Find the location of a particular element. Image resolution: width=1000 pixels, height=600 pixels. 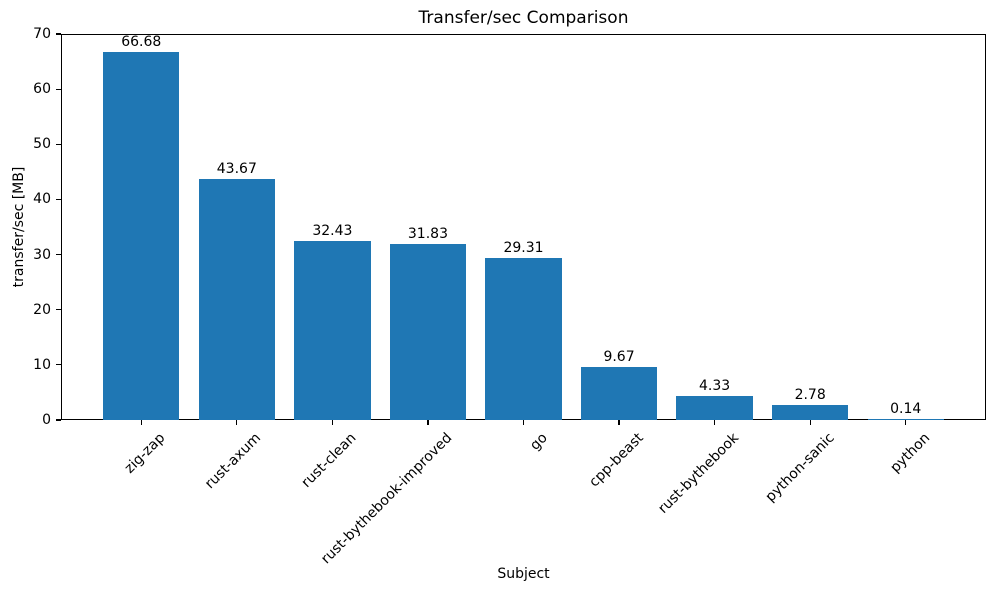

x-tick-label: python-sanic is located at coordinates (800, 468).